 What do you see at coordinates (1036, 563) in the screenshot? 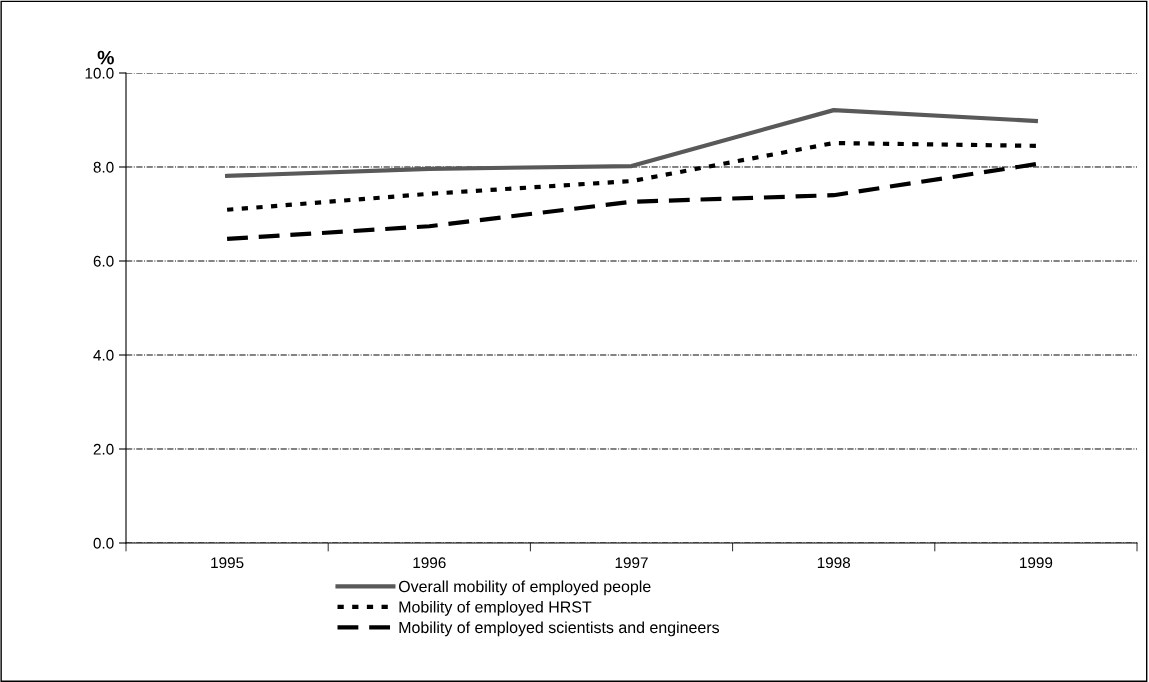
I see `x-tick-label: 1999` at bounding box center [1036, 563].